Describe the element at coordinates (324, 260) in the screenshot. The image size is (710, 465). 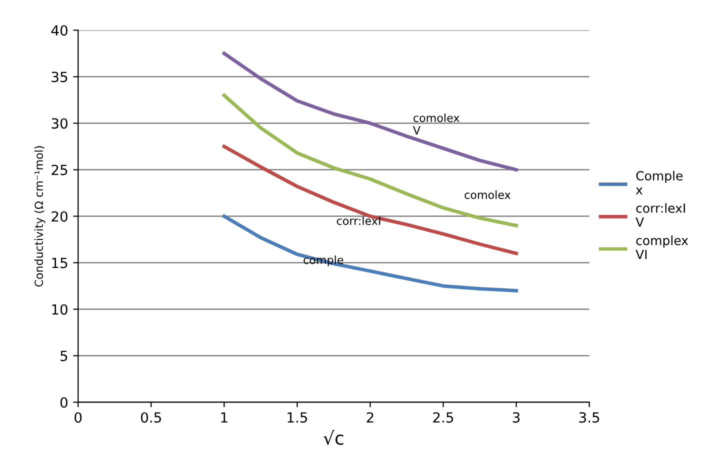
I see `annotation: comple` at that location.